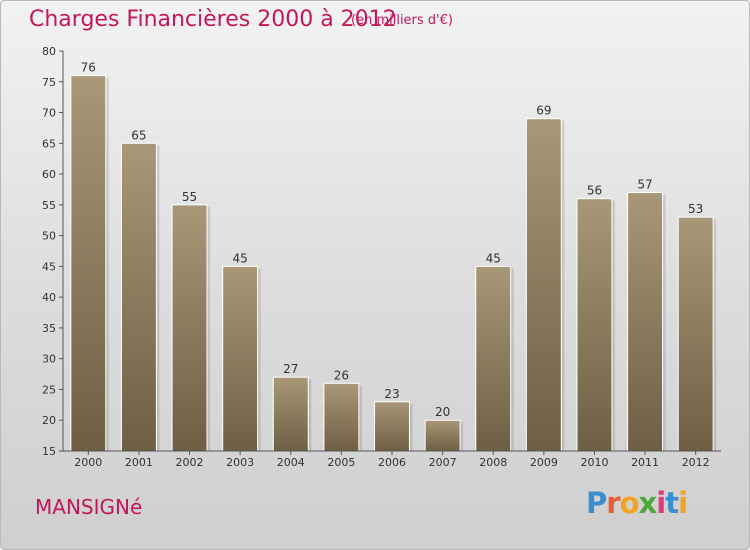  I want to click on x-tick-label: 2003, so click(240, 462).